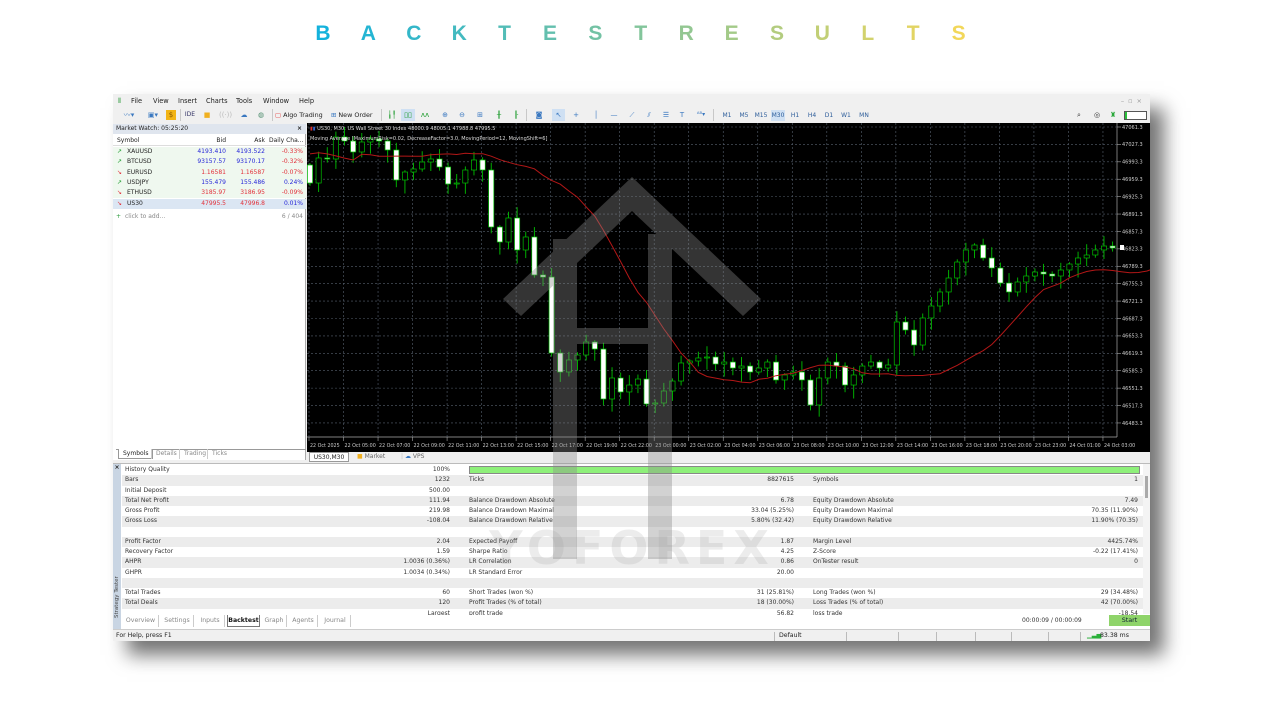  What do you see at coordinates (141, 621) in the screenshot?
I see `tab-overview: Overview` at bounding box center [141, 621].